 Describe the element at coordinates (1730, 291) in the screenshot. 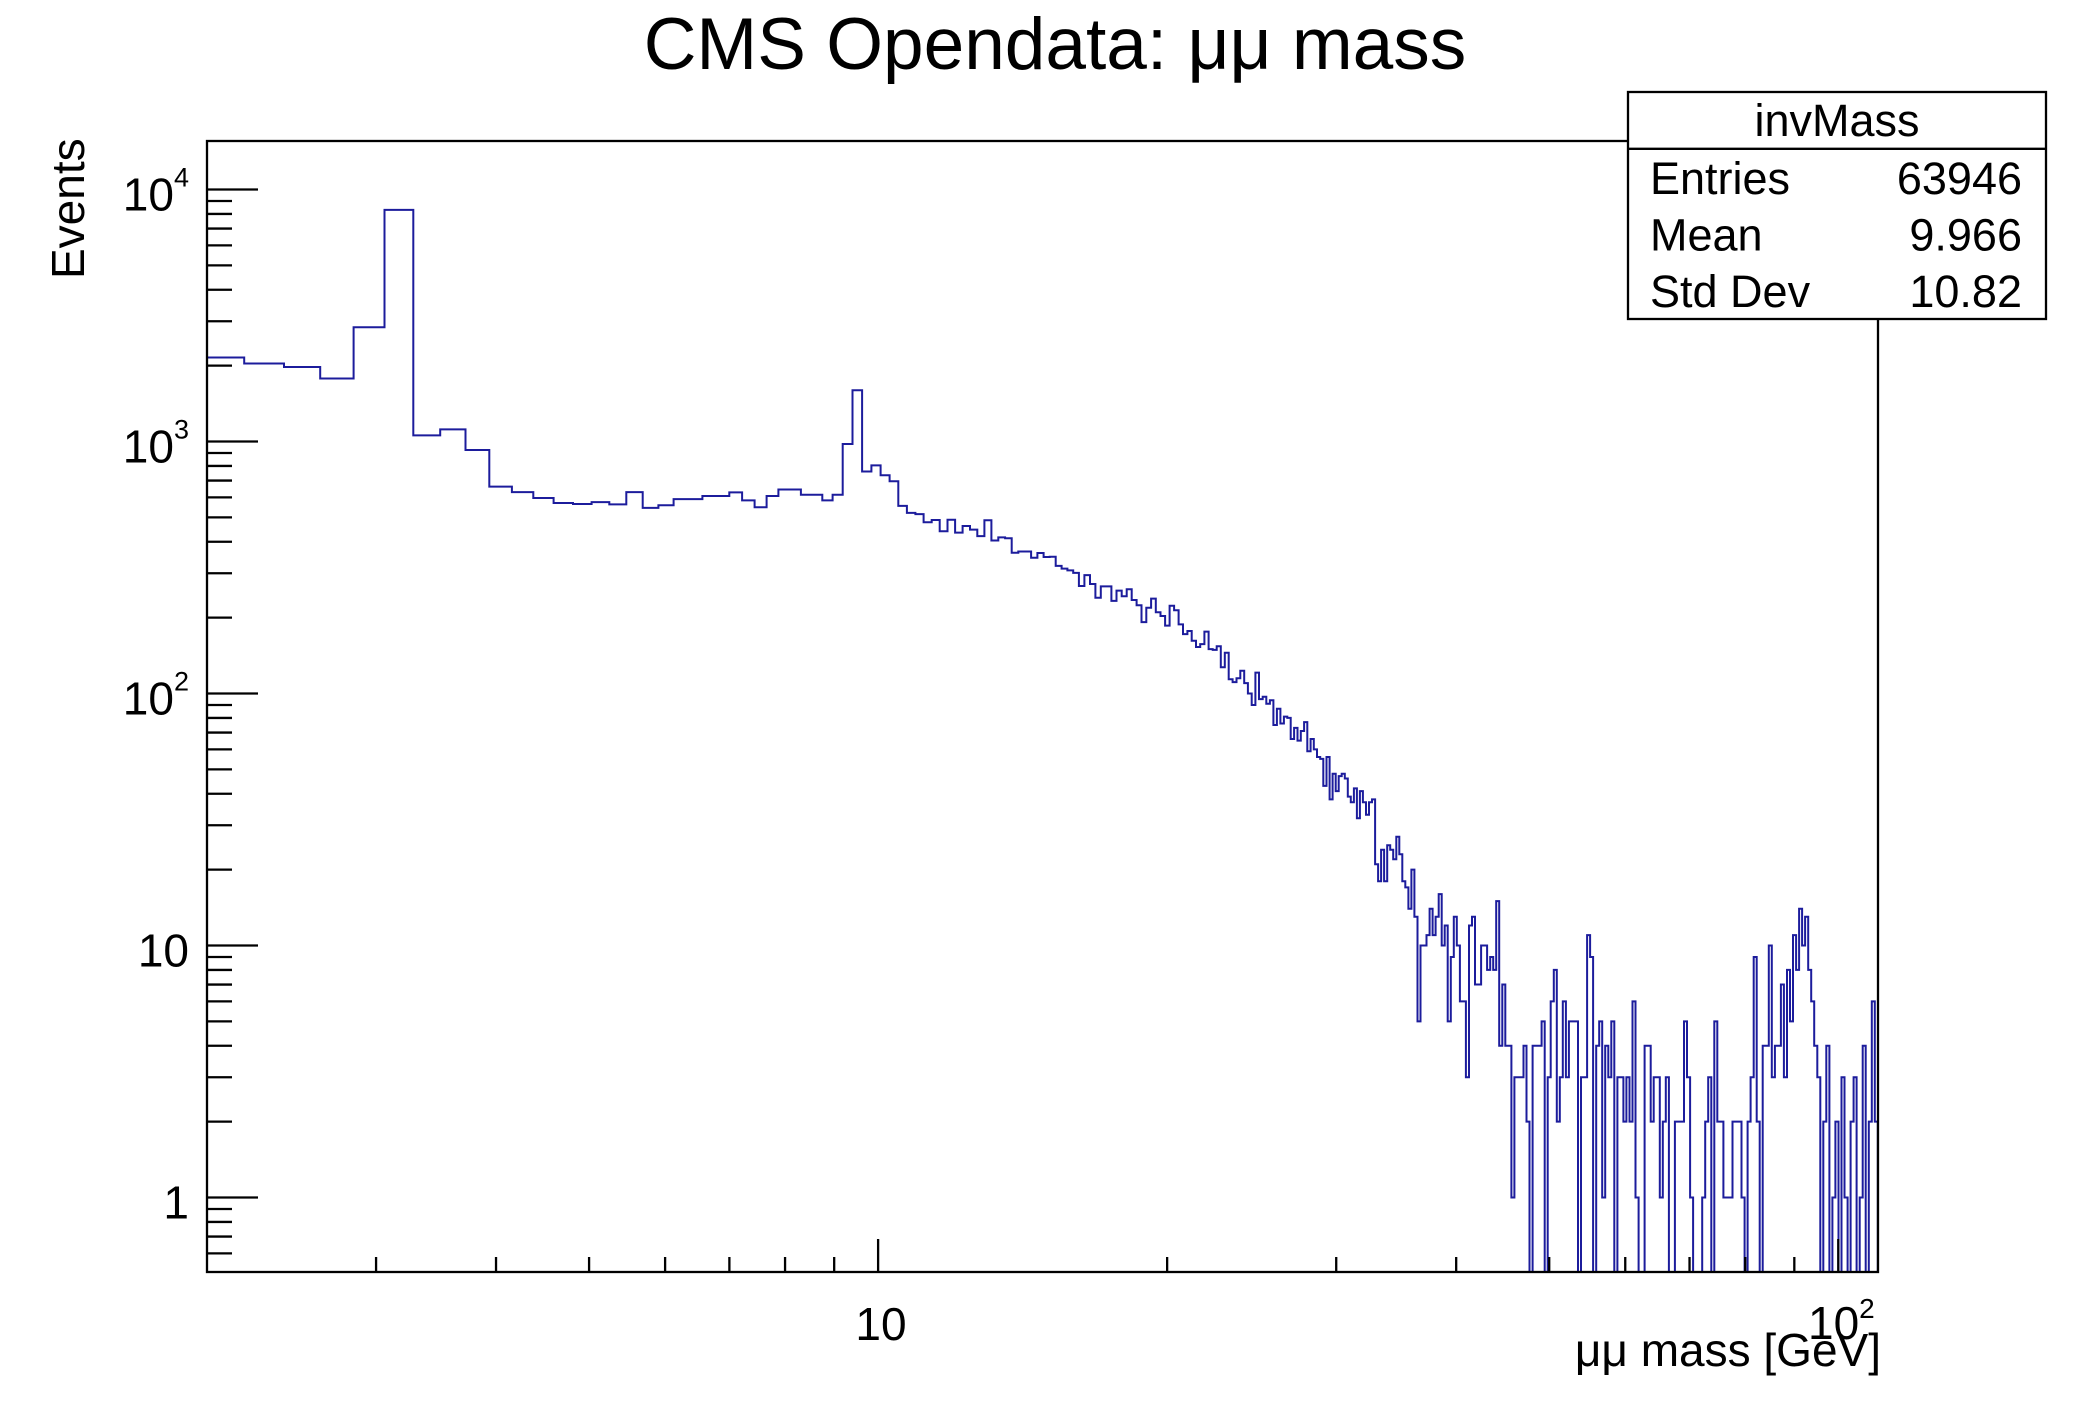

I see `svg-text: Std Dev` at that location.